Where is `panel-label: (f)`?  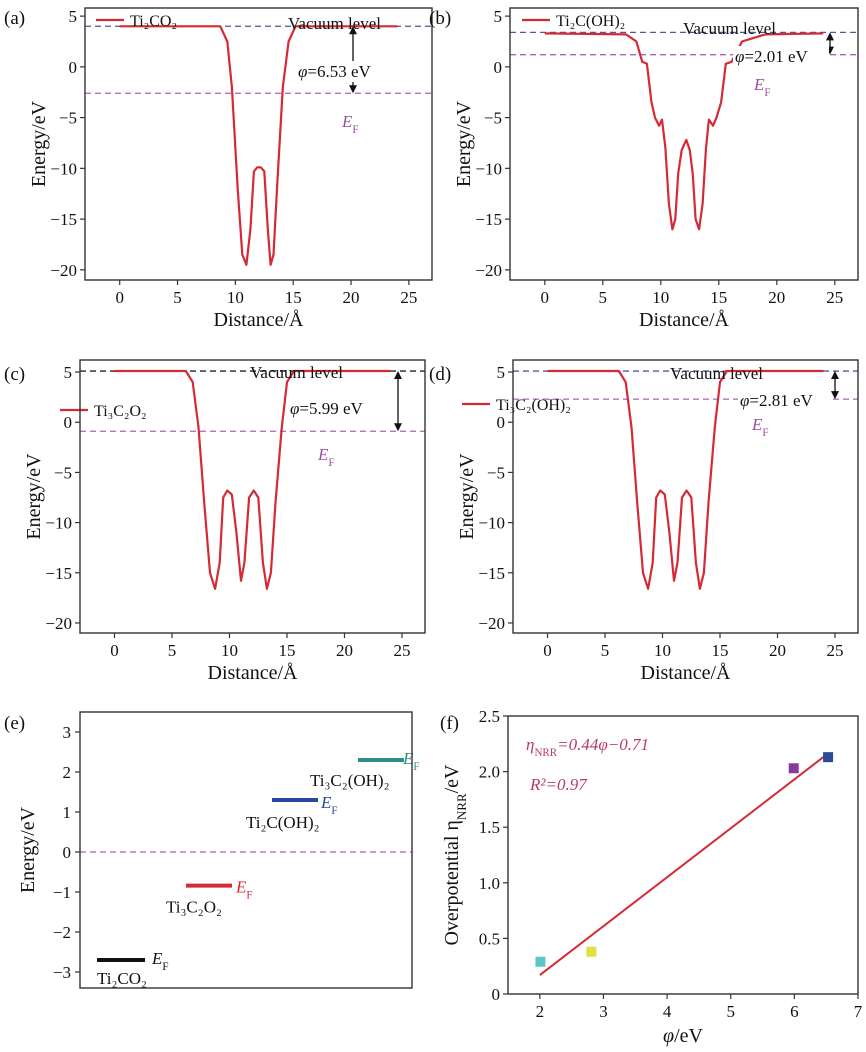 panel-label: (f) is located at coordinates (449, 723).